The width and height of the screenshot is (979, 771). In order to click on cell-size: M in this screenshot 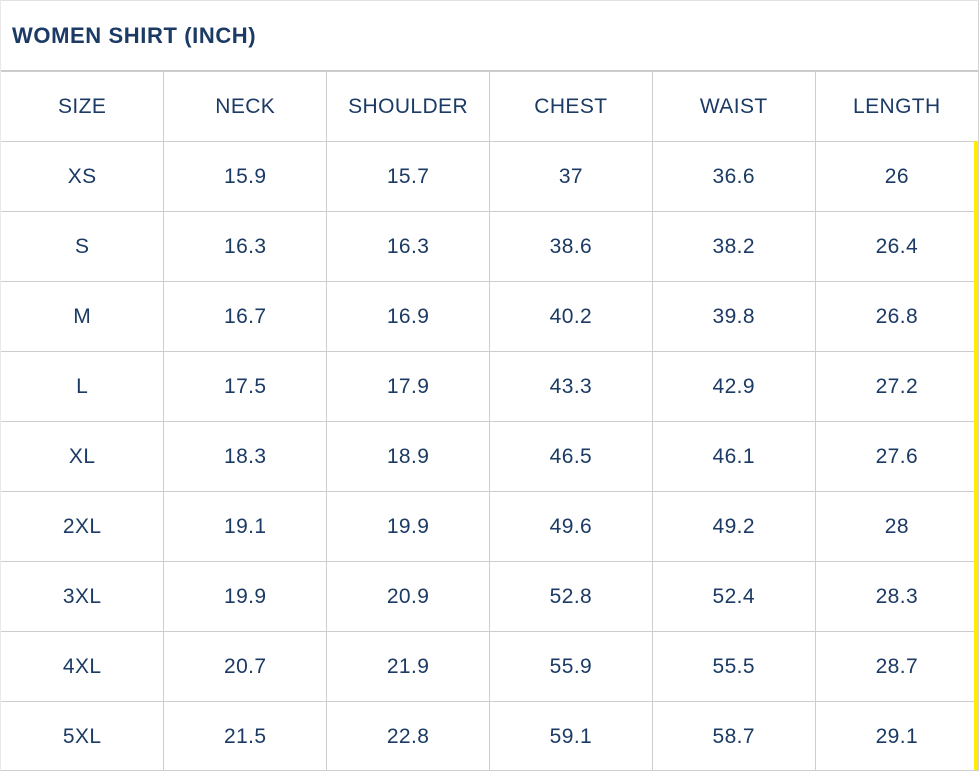, I will do `click(83, 316)`.